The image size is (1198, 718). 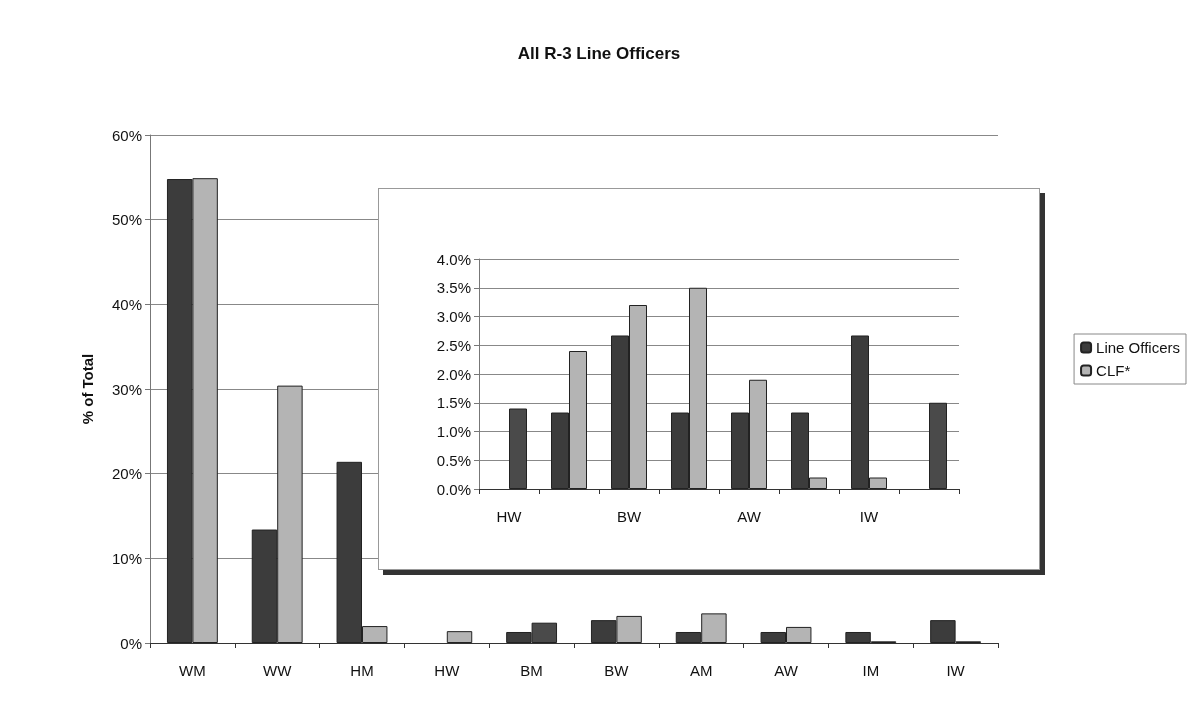 I want to click on y-tick-label: 1.5%, so click(x=453, y=403).